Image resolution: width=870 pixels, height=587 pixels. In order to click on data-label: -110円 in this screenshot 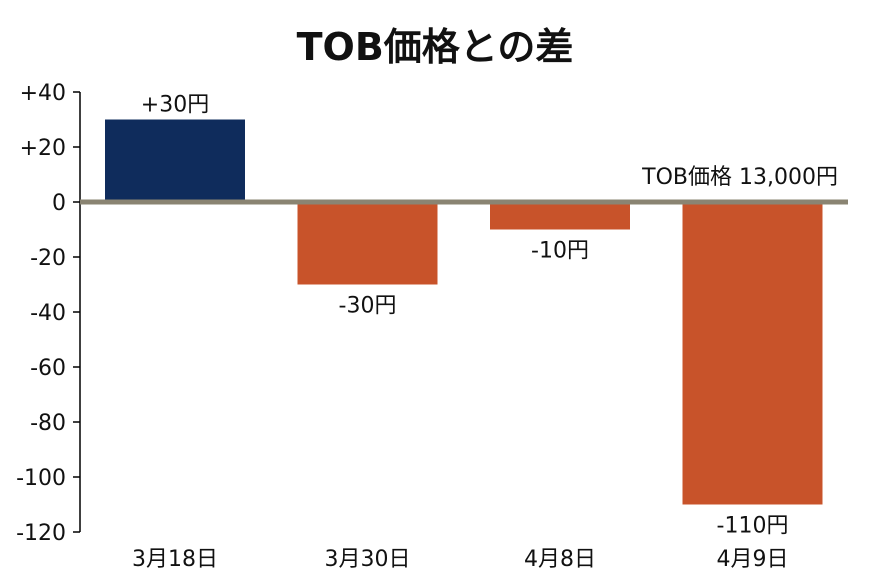, I will do `click(753, 526)`.